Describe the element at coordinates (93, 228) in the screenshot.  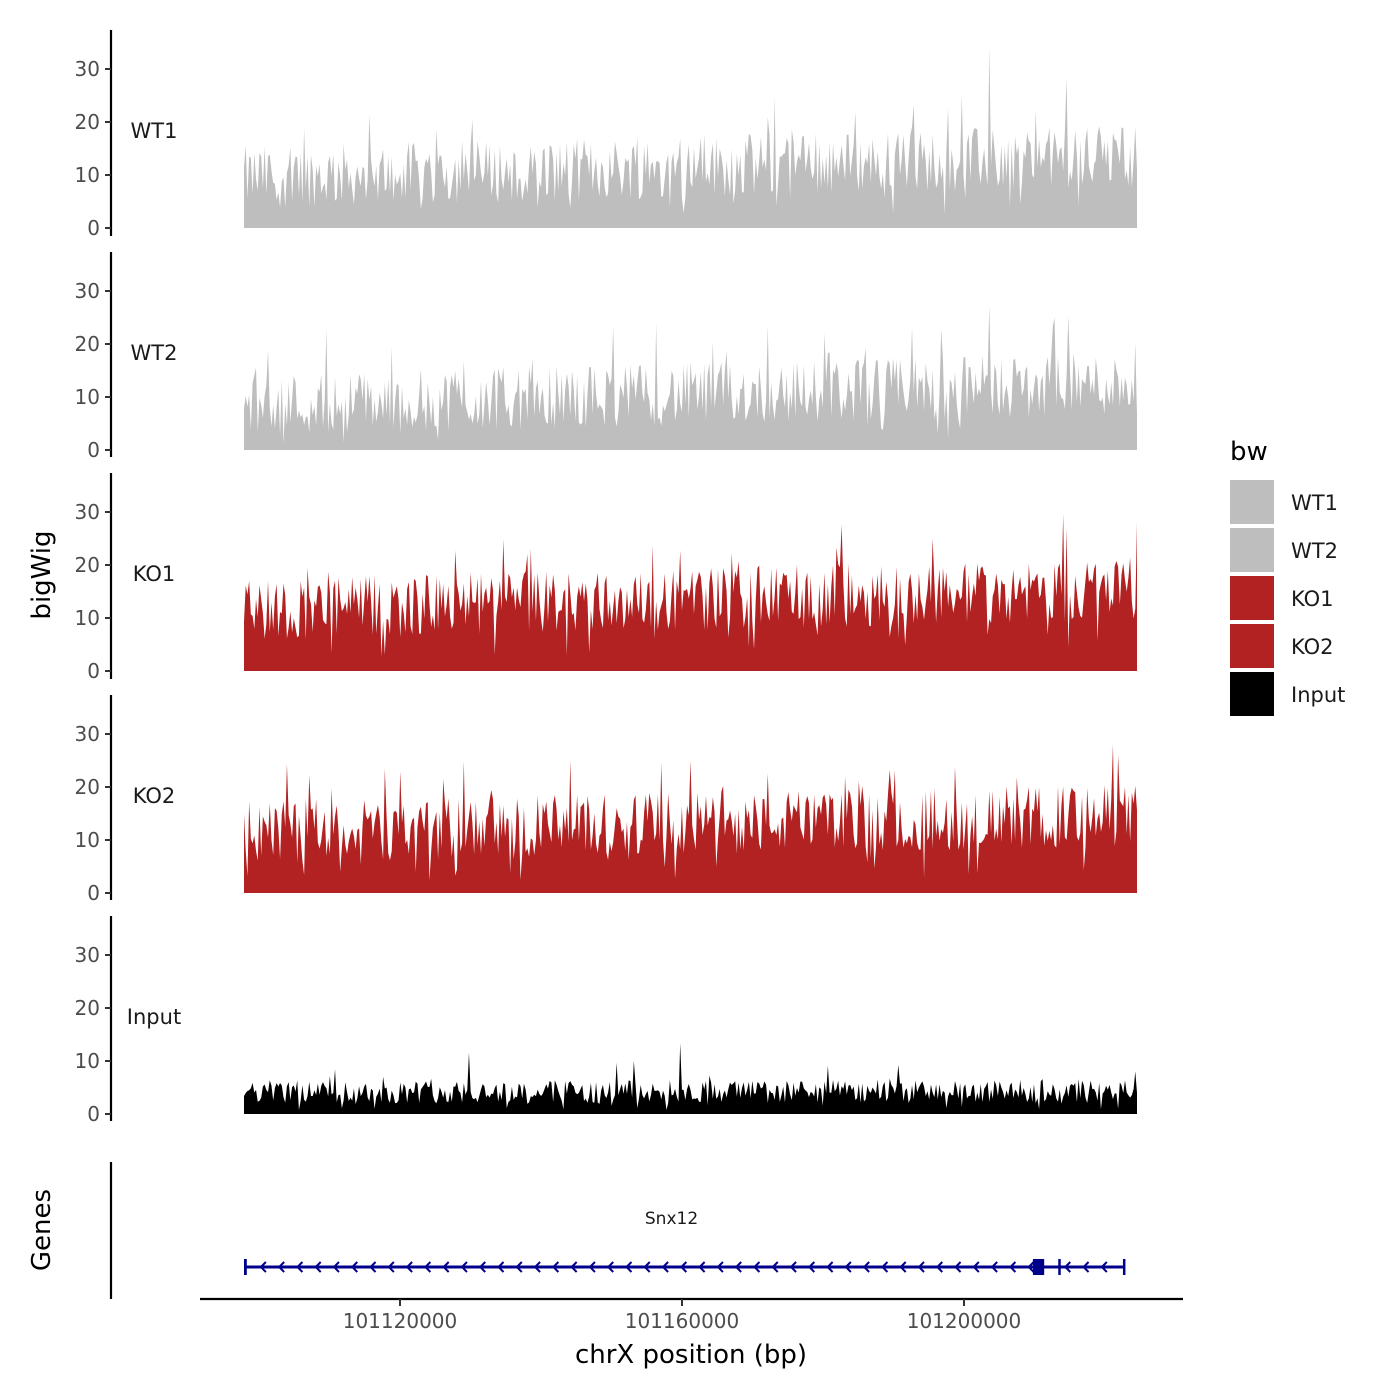
I see `y-tick-label-WT1-0: 0` at that location.